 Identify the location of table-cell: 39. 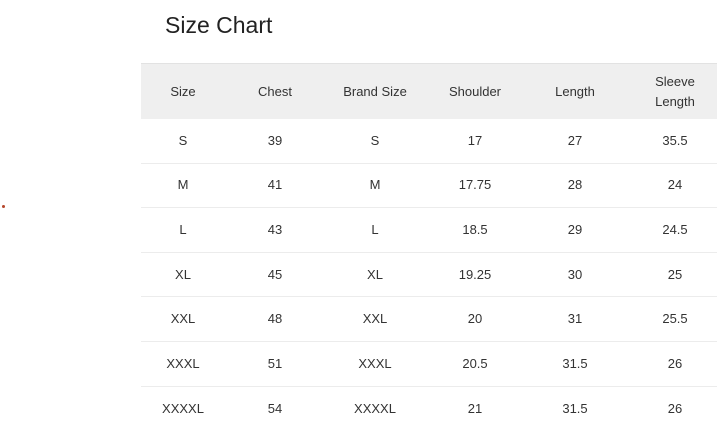
(275, 140).